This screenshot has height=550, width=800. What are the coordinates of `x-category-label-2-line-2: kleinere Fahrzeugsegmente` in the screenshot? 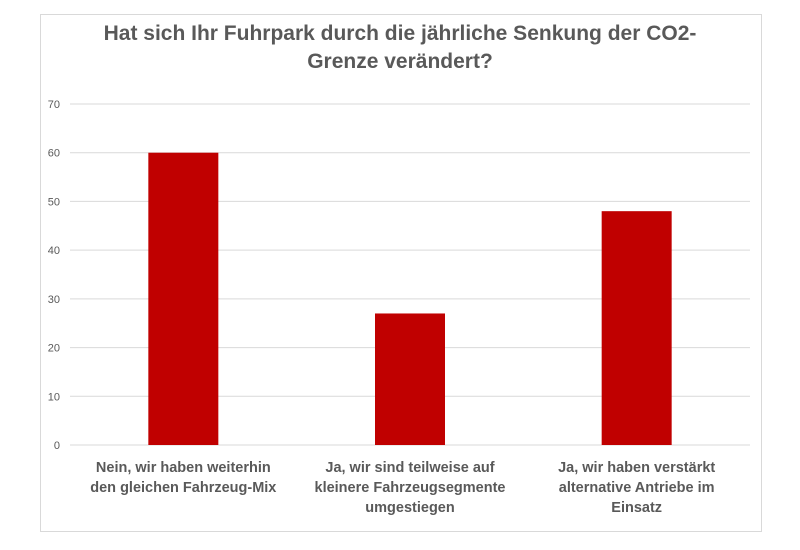 It's located at (410, 488).